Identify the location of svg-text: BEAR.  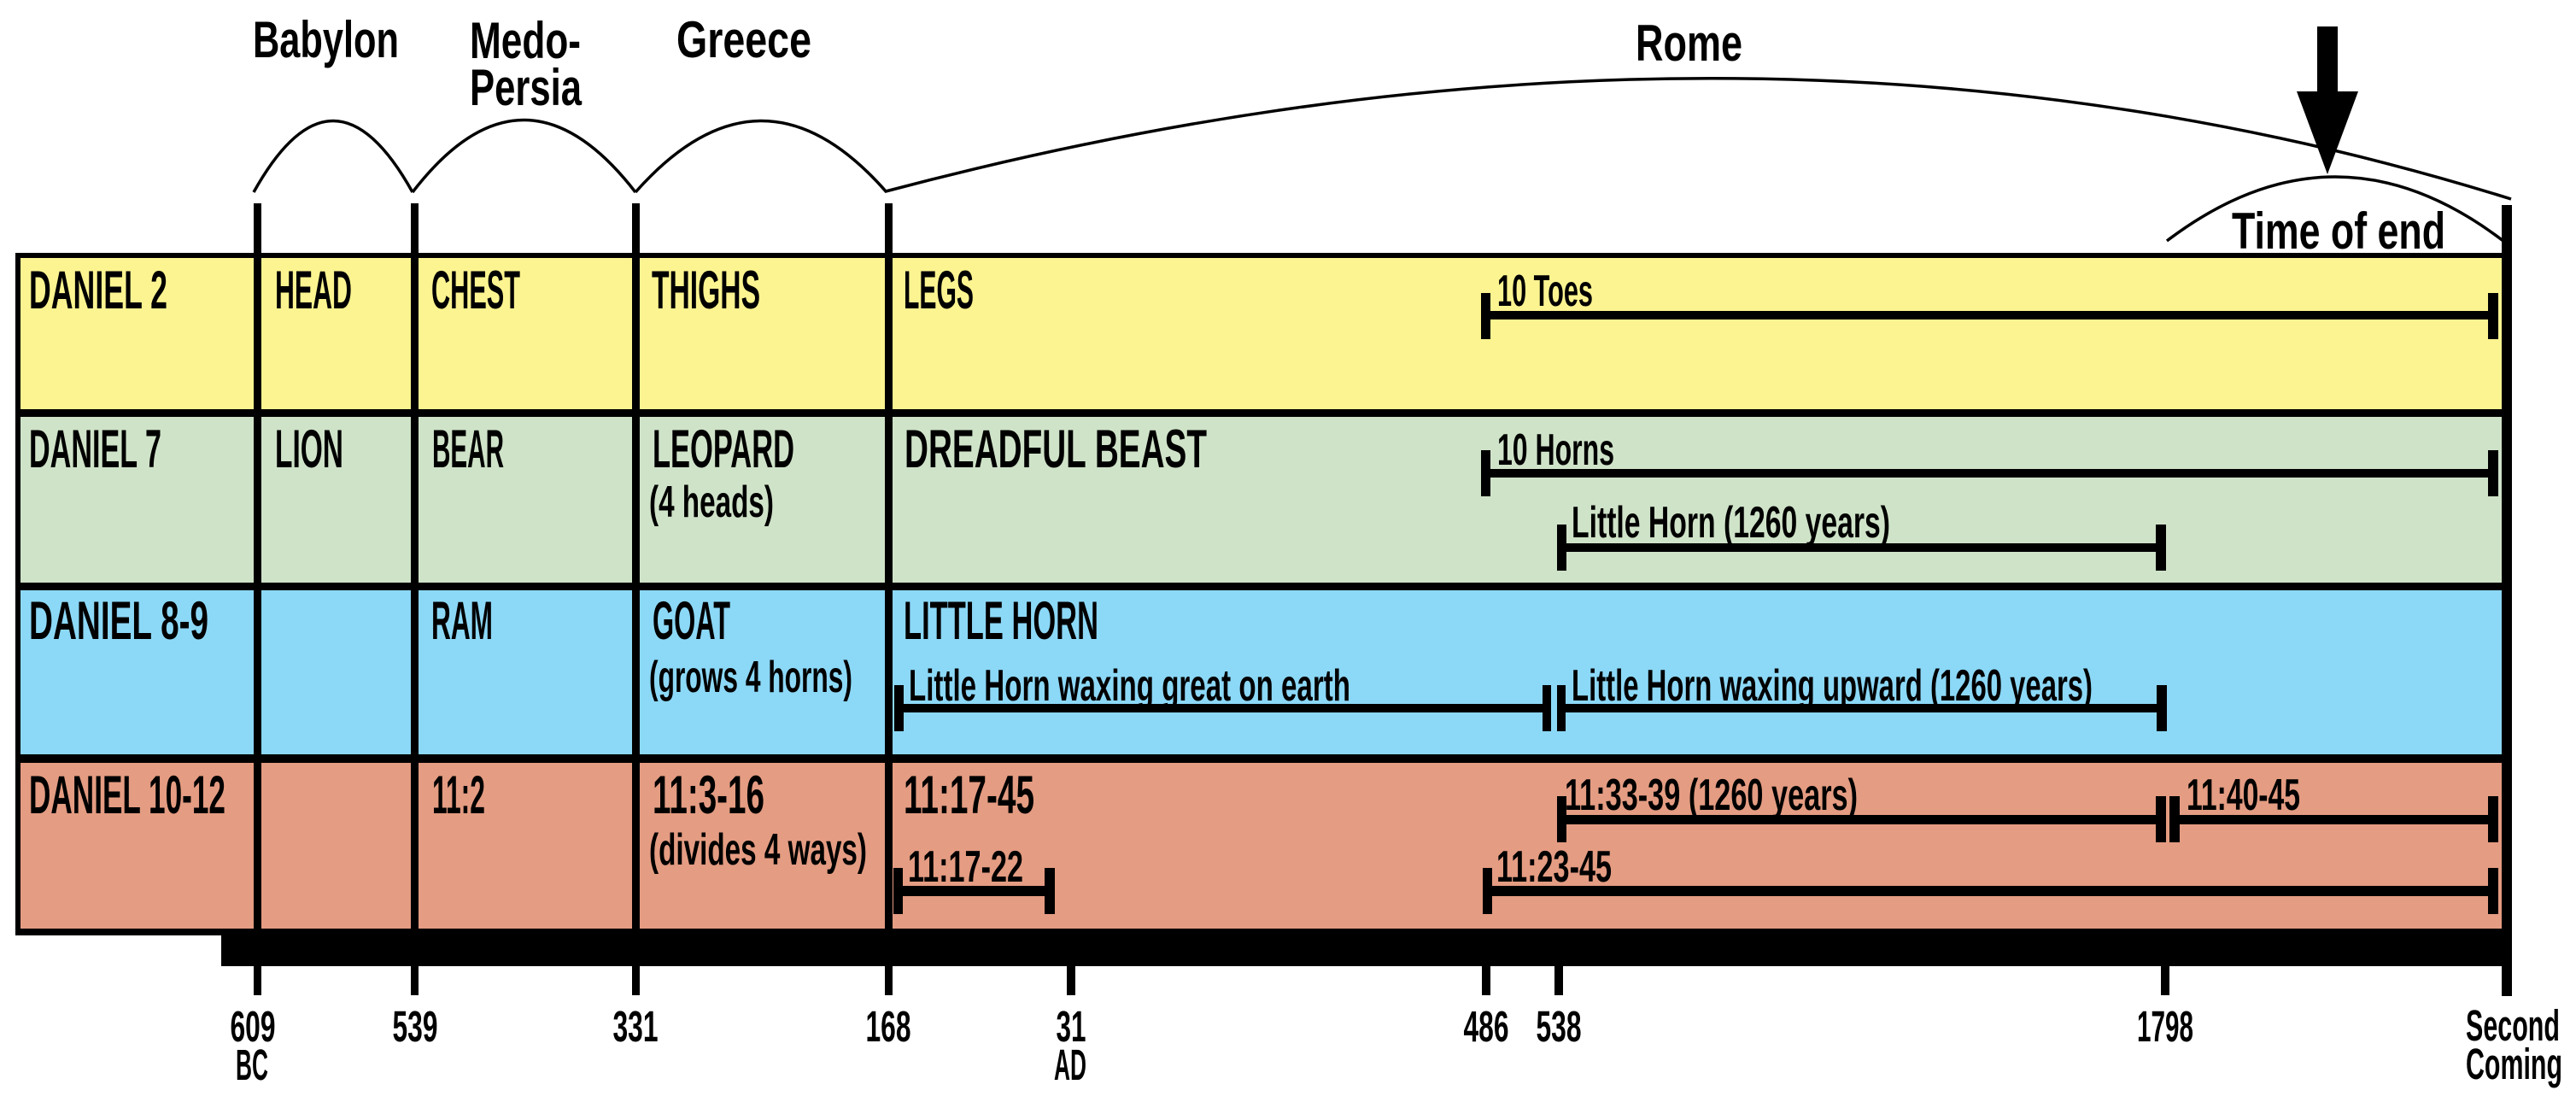
(468, 449).